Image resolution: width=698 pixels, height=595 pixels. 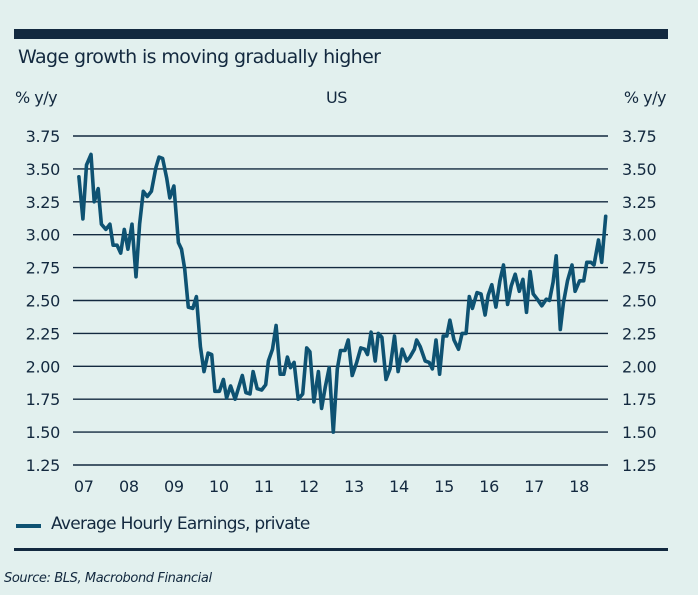 I want to click on y-tick-label-right: 3.00, so click(x=639, y=235).